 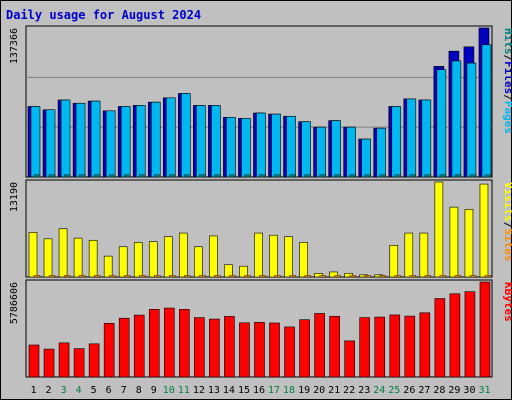 I want to click on x-tick-label: 21, so click(x=334, y=390).